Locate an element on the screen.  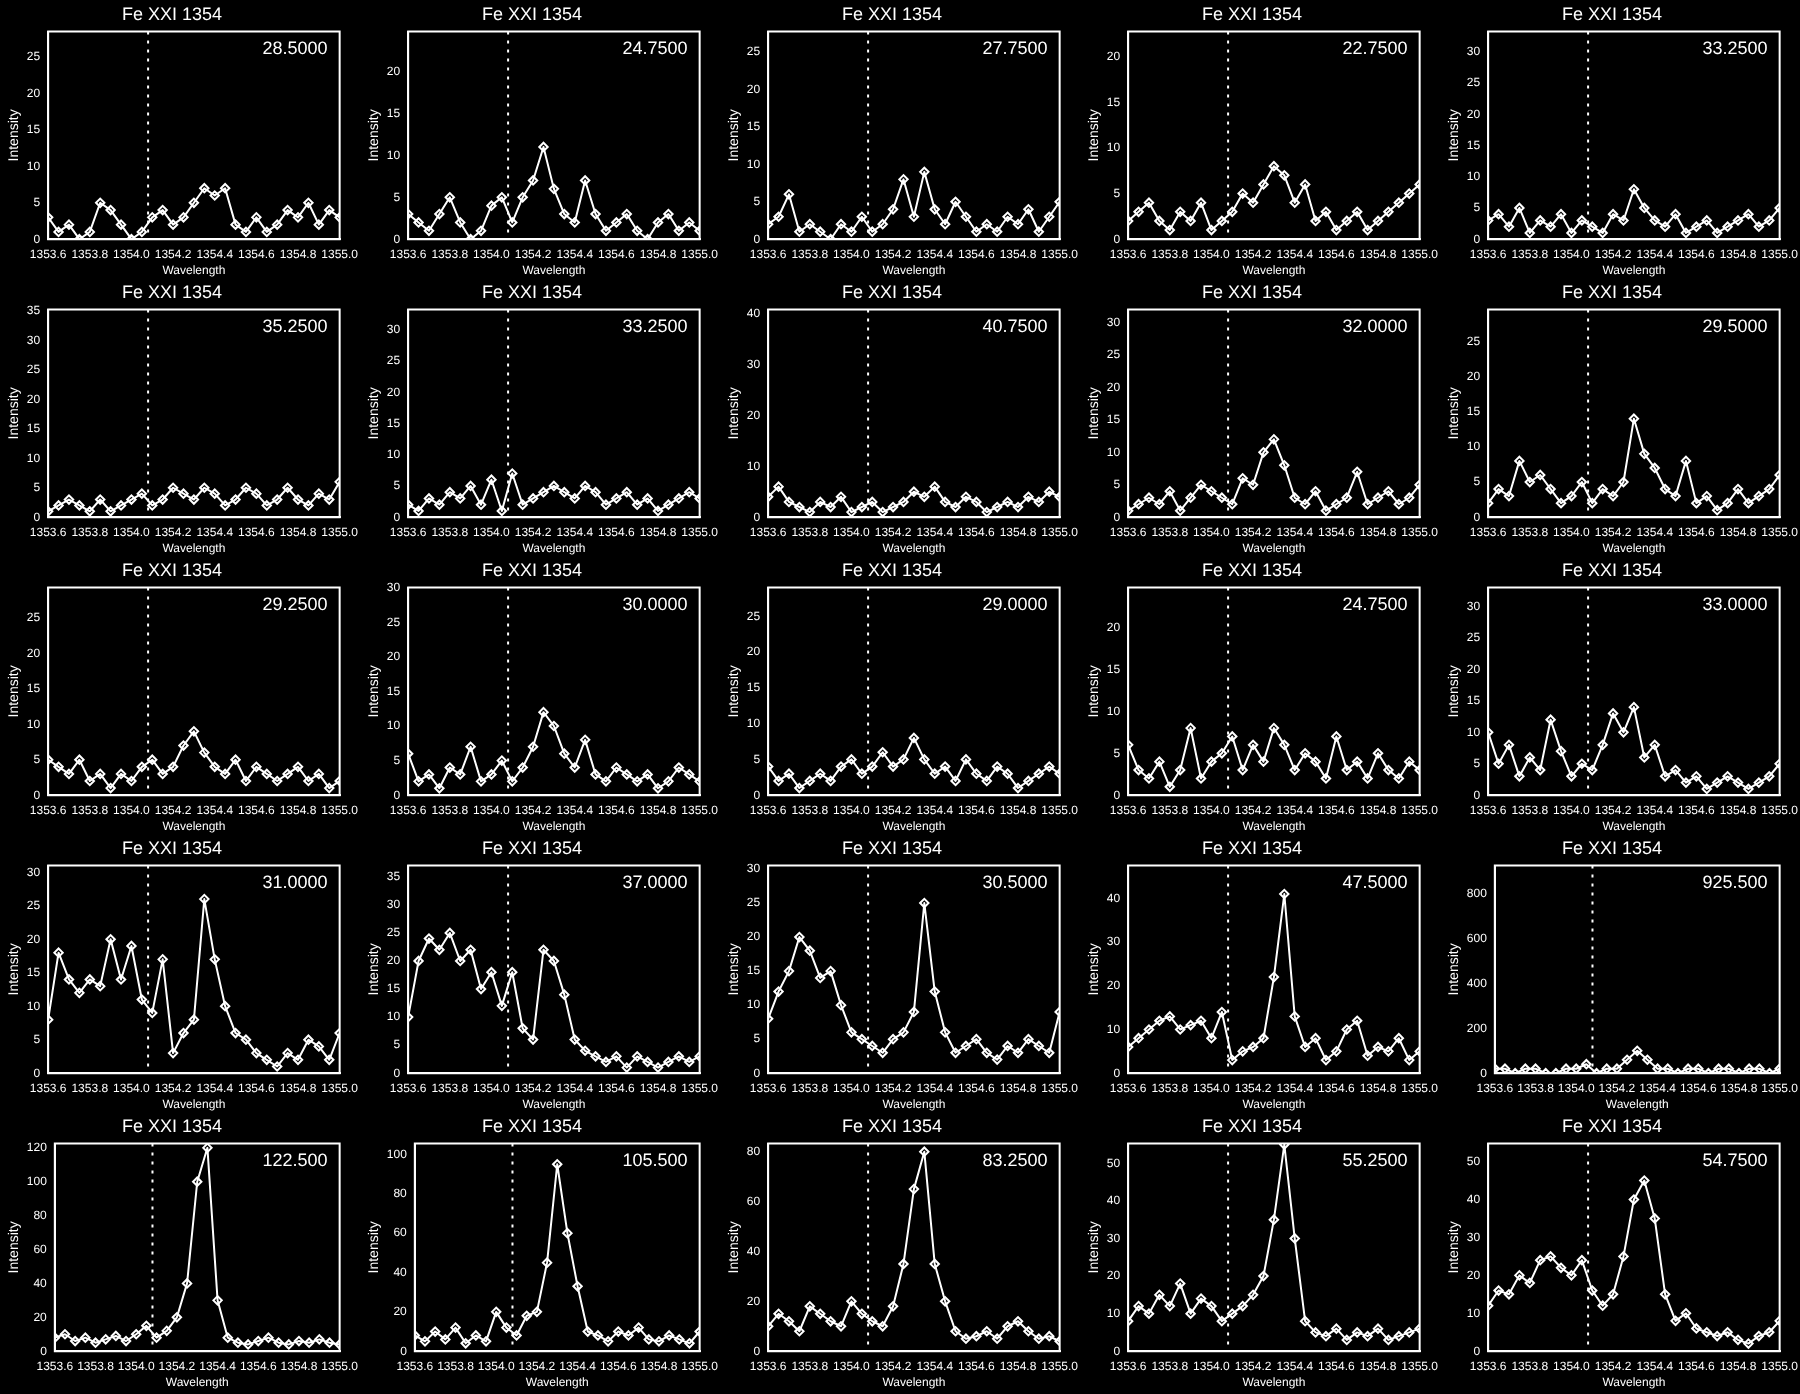
annotation: 28.5000 is located at coordinates (295, 47).